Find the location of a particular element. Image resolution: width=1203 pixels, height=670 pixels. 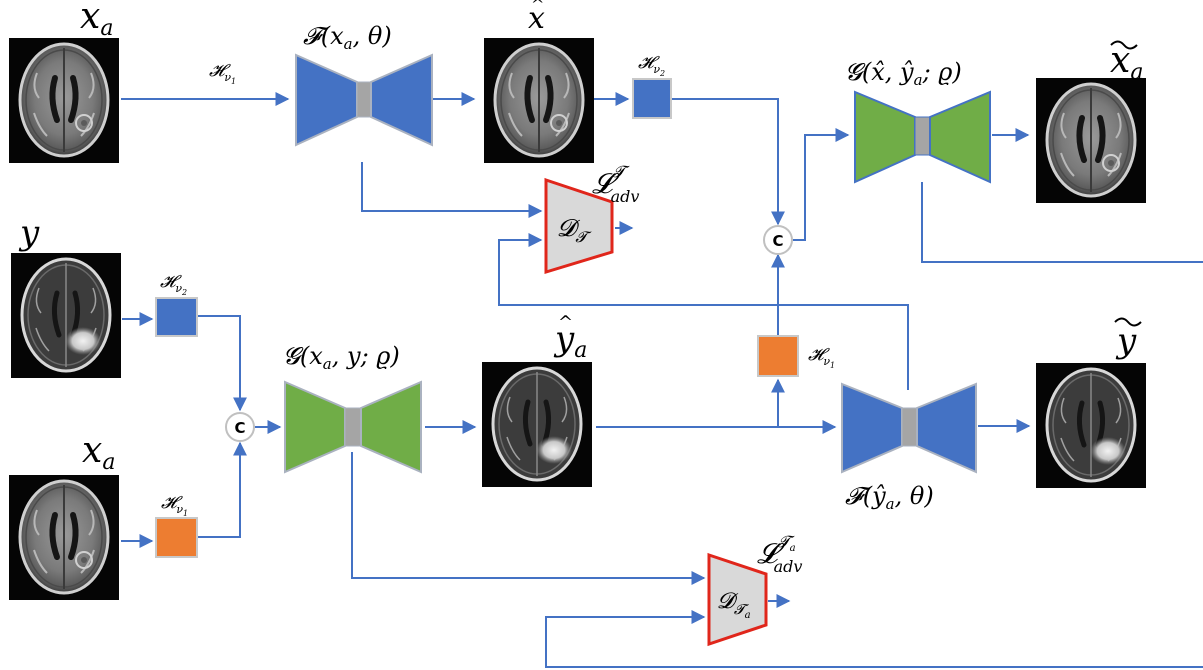

generator-G-top is located at coordinates (922, 137).